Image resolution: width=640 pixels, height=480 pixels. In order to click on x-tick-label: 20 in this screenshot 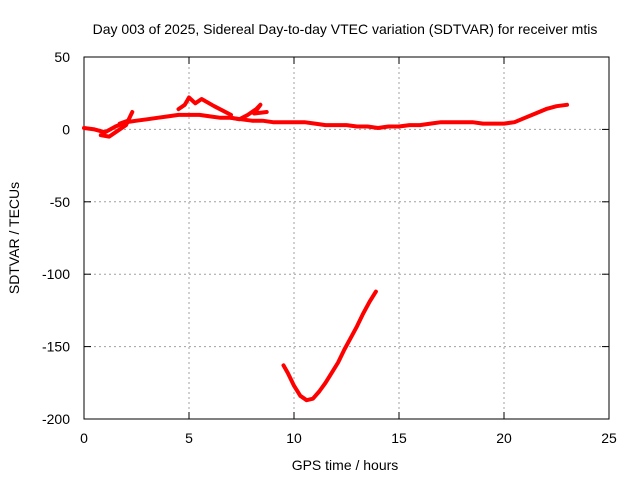, I will do `click(504, 438)`.